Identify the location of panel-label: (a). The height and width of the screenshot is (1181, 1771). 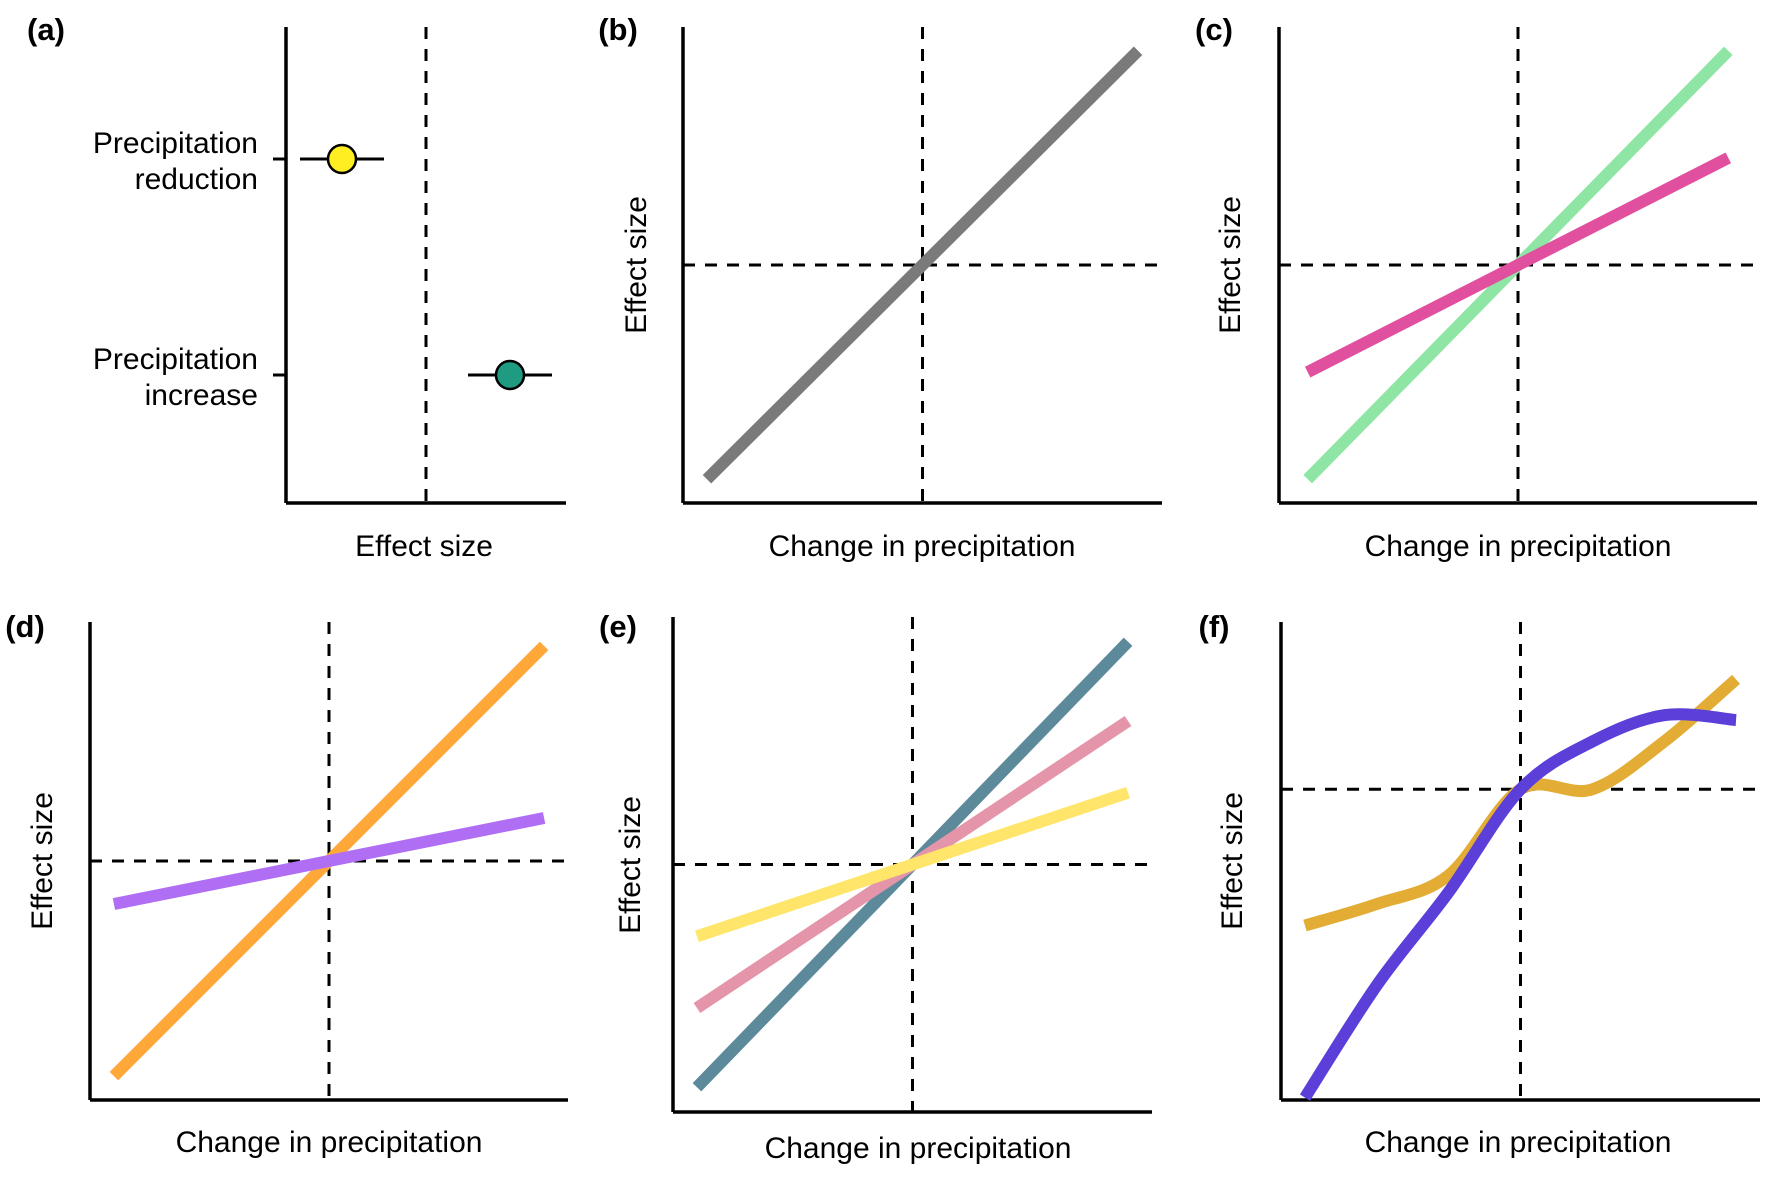
(46, 29).